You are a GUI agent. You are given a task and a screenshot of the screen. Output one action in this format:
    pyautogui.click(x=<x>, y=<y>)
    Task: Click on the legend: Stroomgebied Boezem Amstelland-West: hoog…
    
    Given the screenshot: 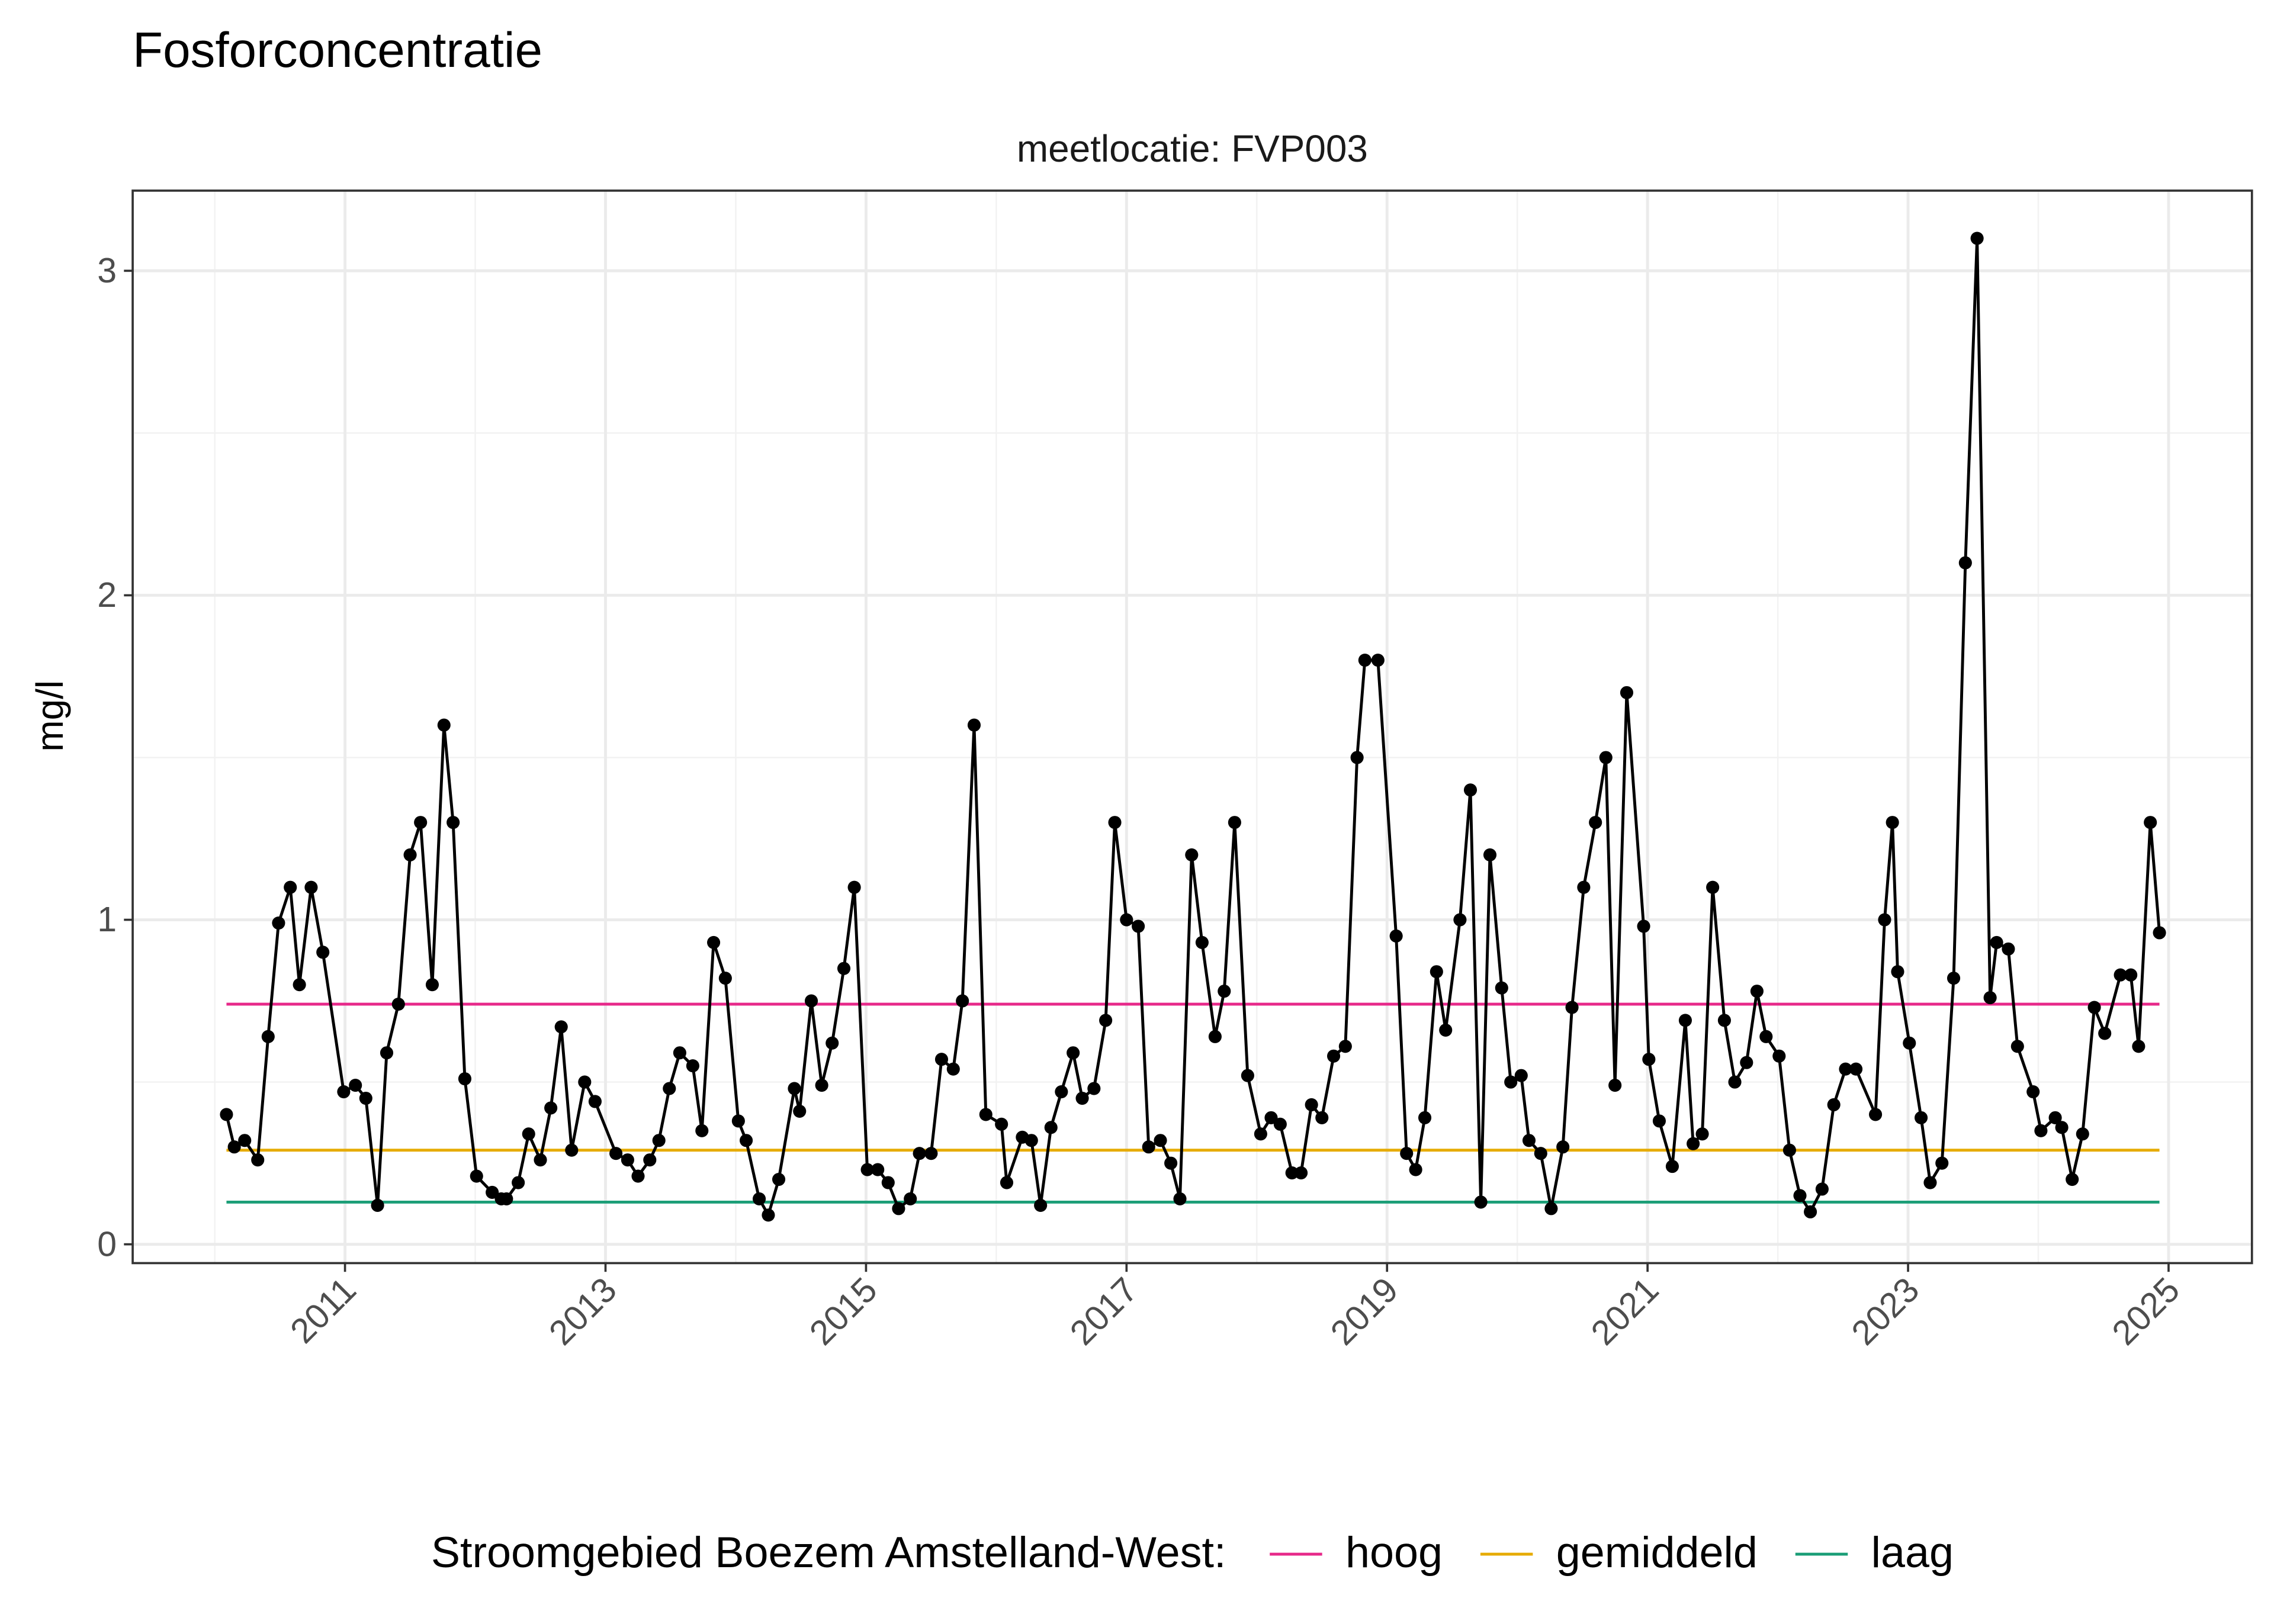 What is the action you would take?
    pyautogui.click(x=1192, y=1552)
    